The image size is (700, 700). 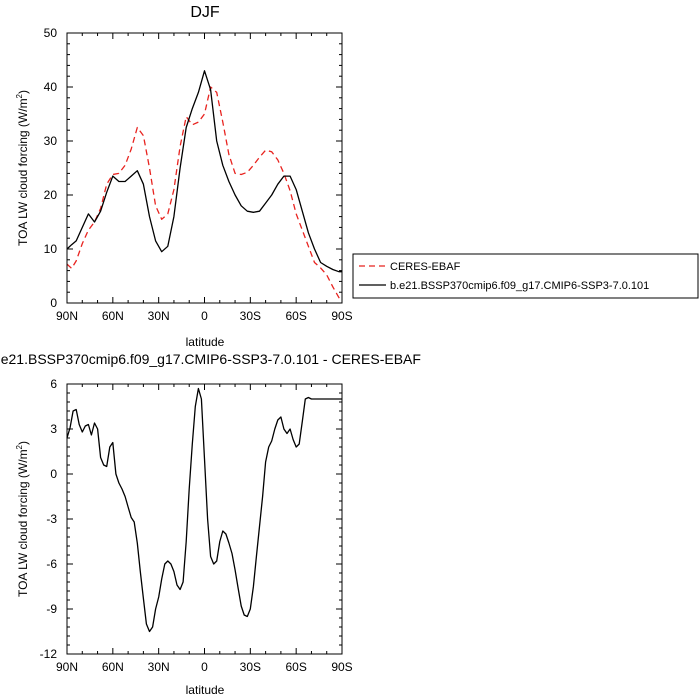 I want to click on top-chart-xtick-label: 0, so click(x=204, y=316).